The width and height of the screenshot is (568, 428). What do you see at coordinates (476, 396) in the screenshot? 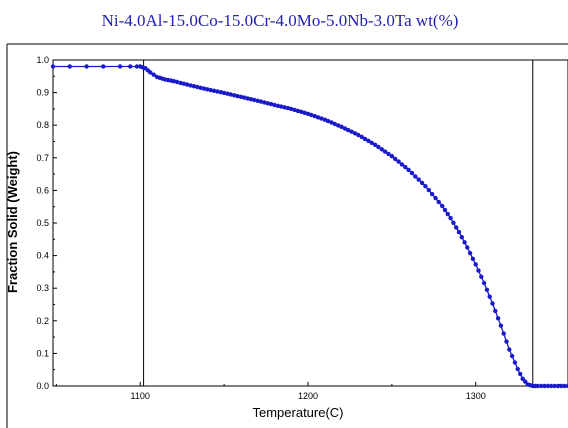
I see `x-tick-label: 1300` at bounding box center [476, 396].